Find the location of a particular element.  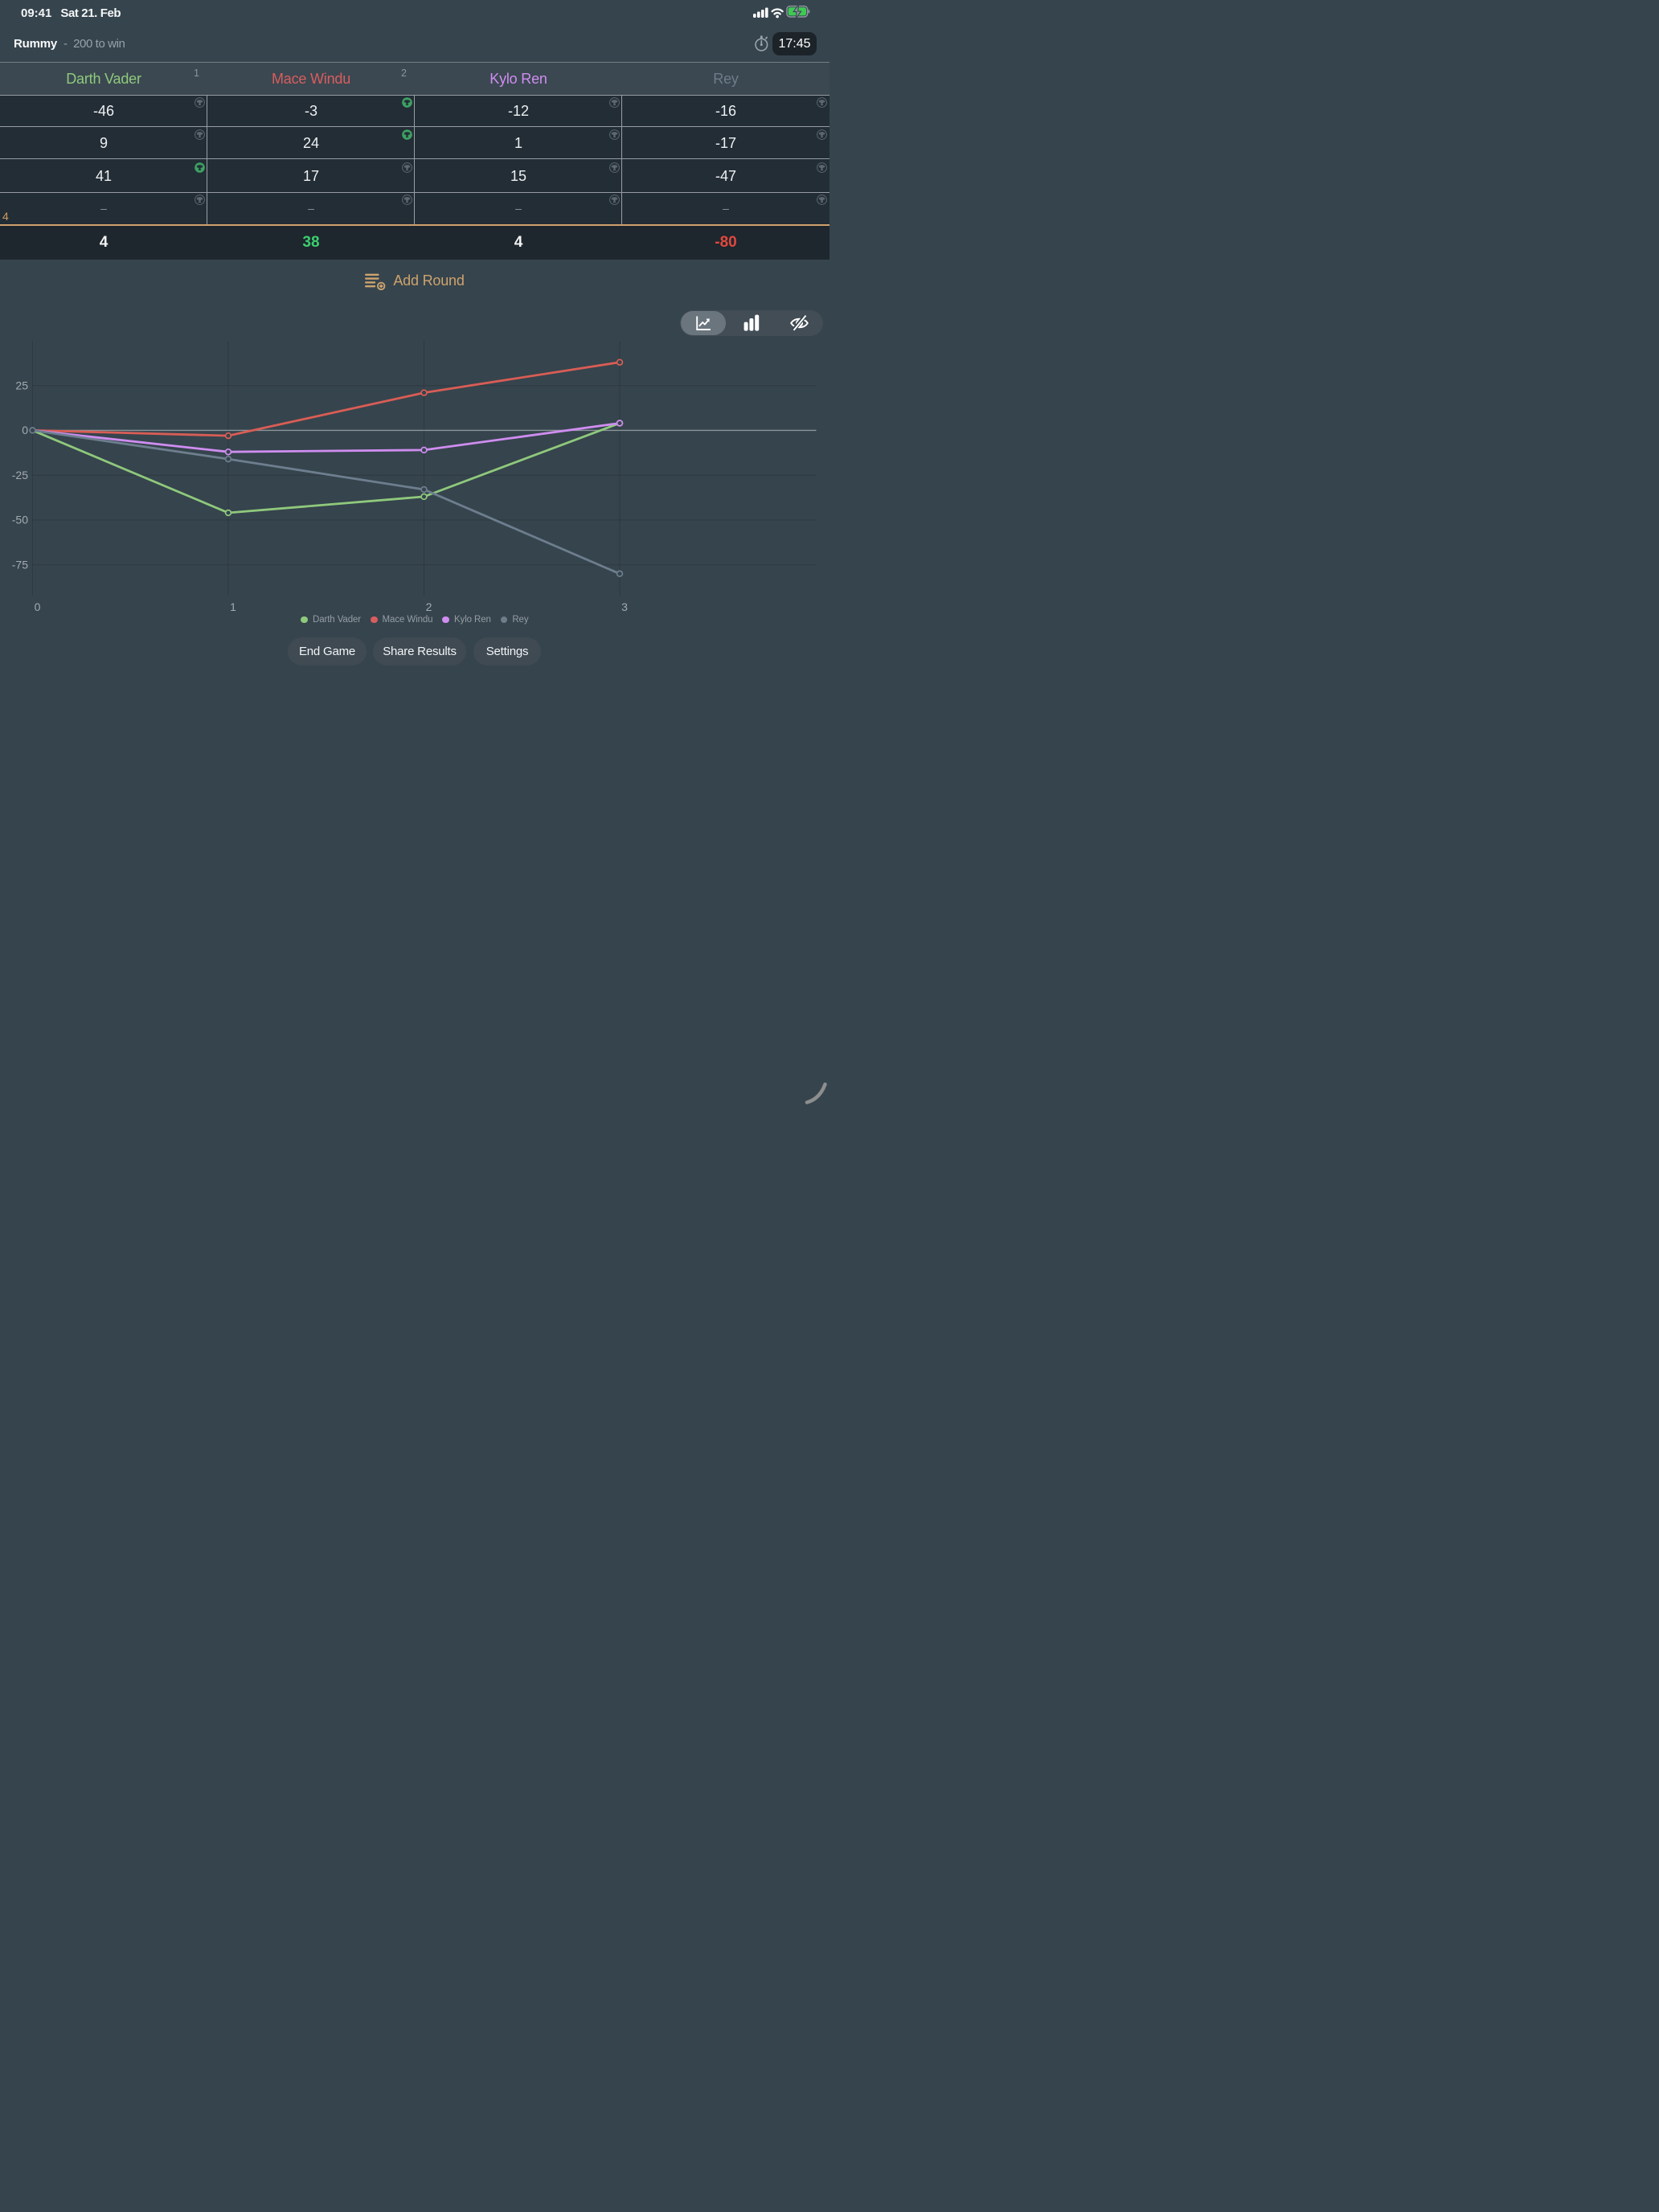

svg-text: 25 is located at coordinates (21, 385).